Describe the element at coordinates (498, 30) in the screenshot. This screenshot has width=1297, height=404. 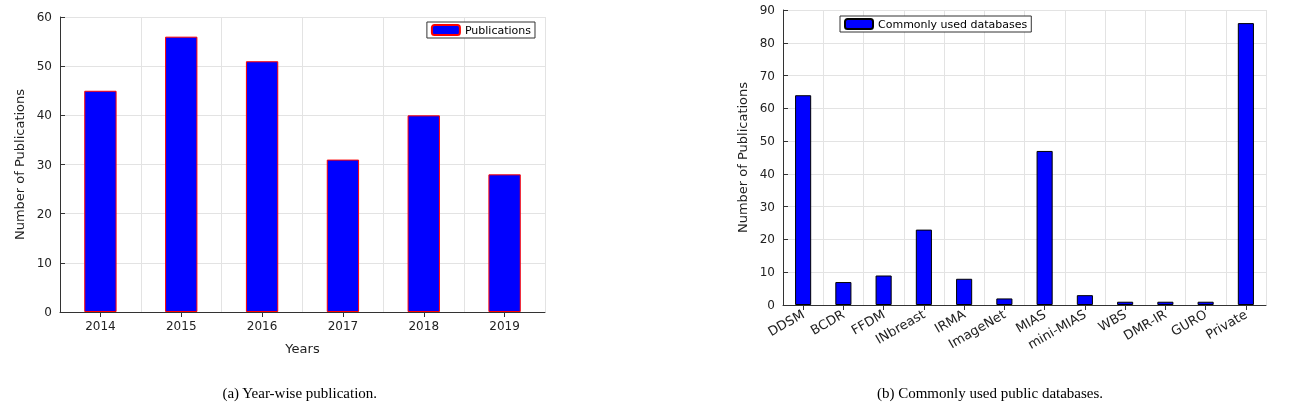
I see `legend-label: Publications` at that location.